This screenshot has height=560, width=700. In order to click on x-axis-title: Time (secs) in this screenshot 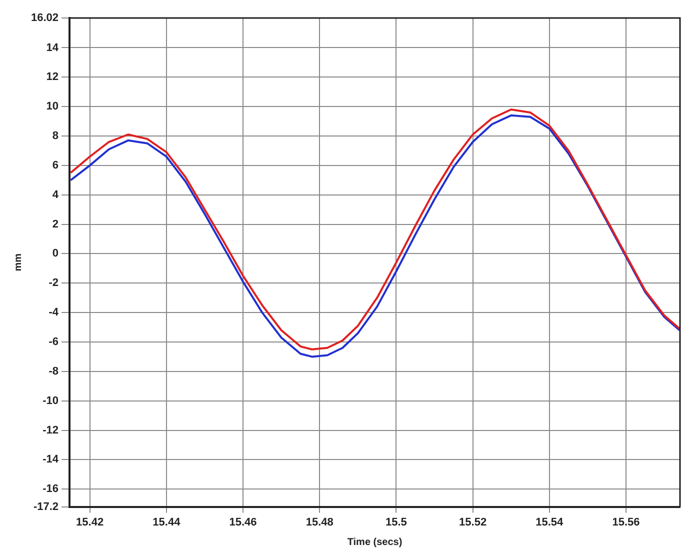, I will do `click(374, 542)`.